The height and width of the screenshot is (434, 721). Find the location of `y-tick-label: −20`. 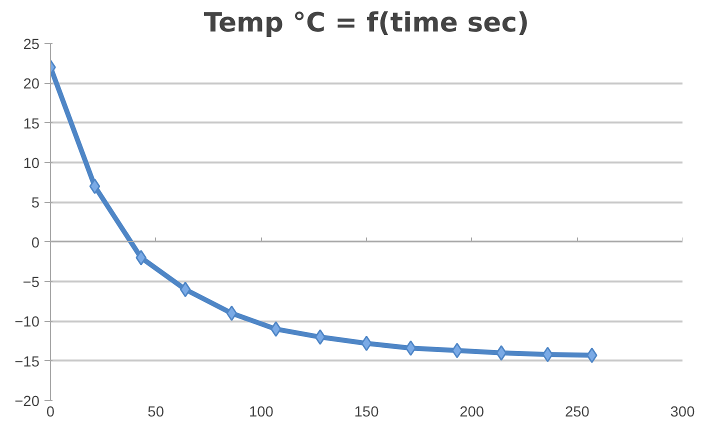

y-tick-label: −20 is located at coordinates (27, 402).